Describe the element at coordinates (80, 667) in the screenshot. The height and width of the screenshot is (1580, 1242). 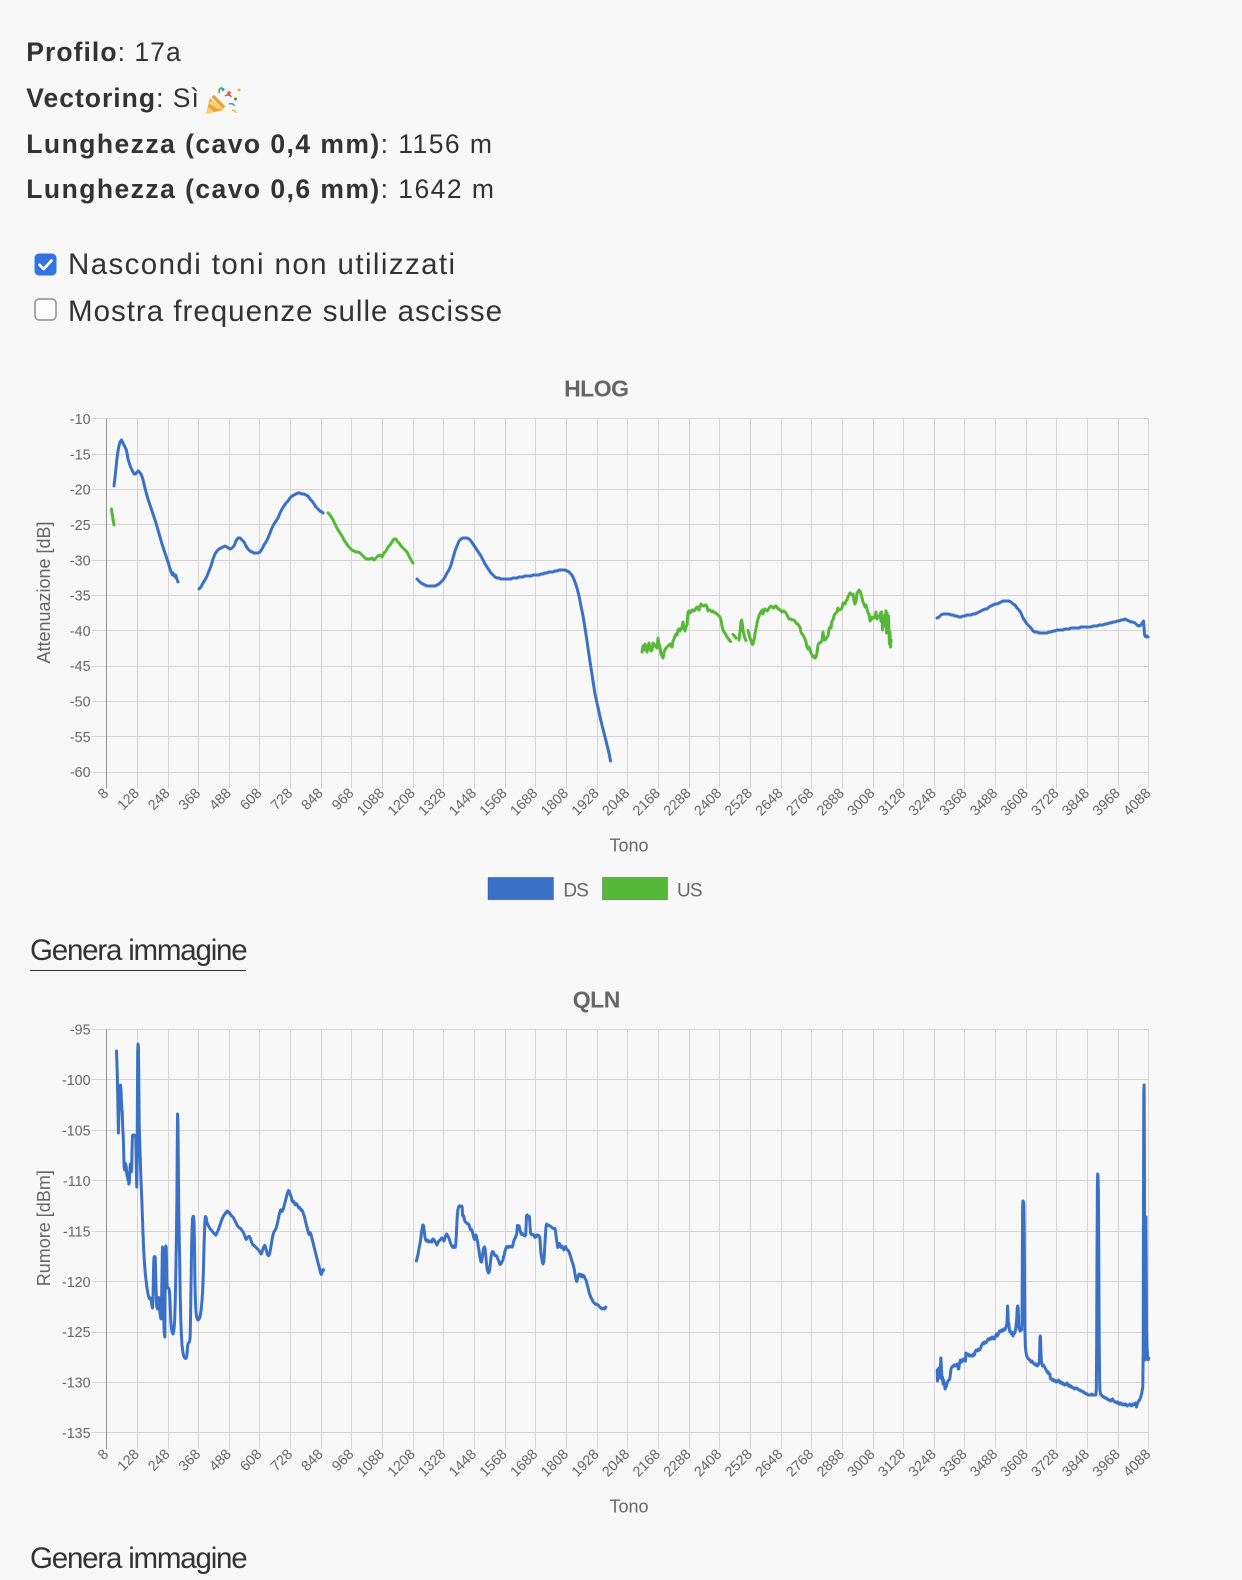
I see `svg-text: -45` at that location.